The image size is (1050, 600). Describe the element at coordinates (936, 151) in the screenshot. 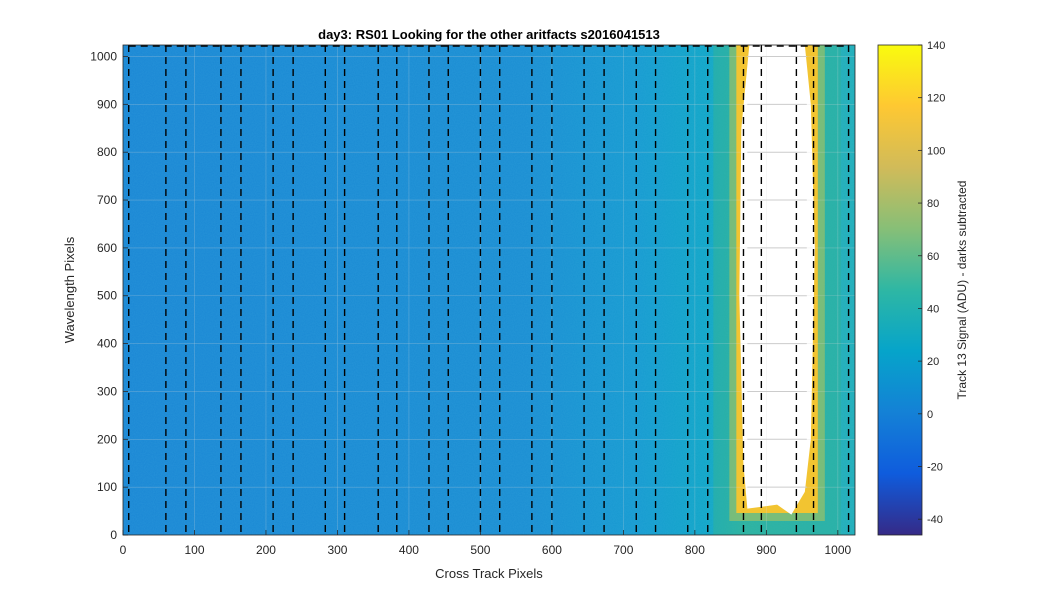

I see `colorbar-tick-label: 100` at that location.